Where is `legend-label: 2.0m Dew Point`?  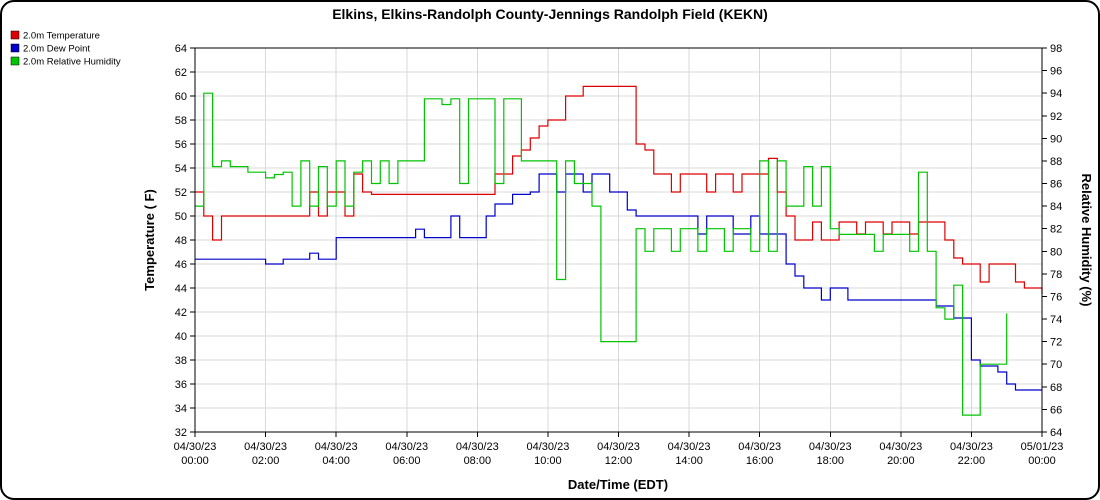
legend-label: 2.0m Dew Point is located at coordinates (56, 49).